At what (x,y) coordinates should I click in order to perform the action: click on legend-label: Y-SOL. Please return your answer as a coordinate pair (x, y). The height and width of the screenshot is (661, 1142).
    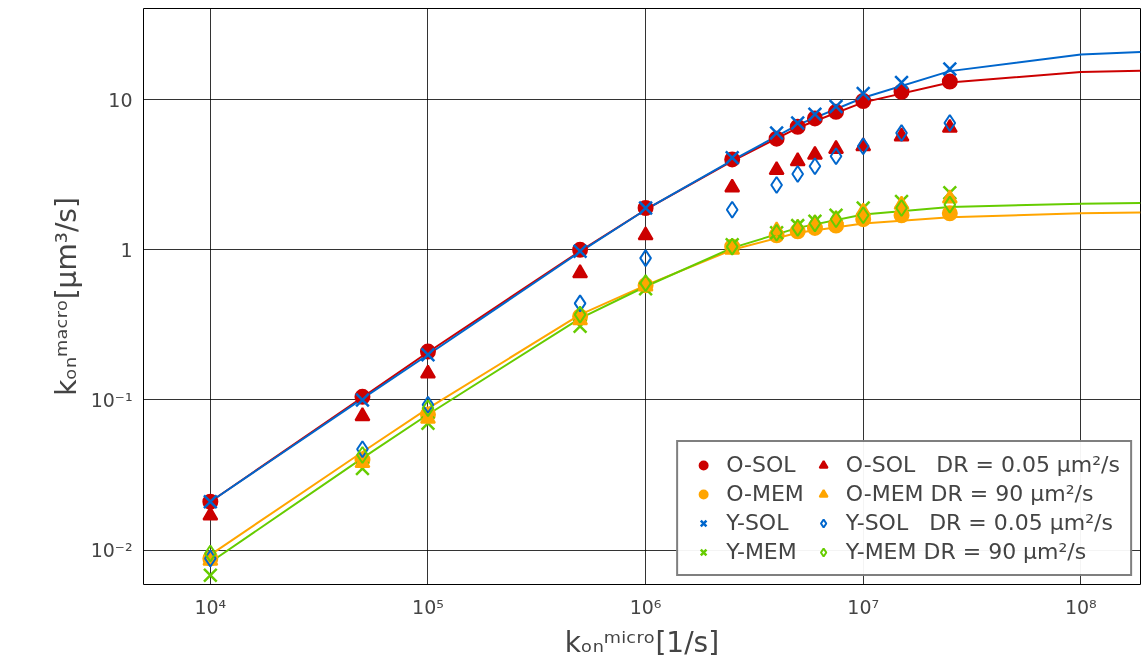
    Looking at the image, I should click on (757, 522).